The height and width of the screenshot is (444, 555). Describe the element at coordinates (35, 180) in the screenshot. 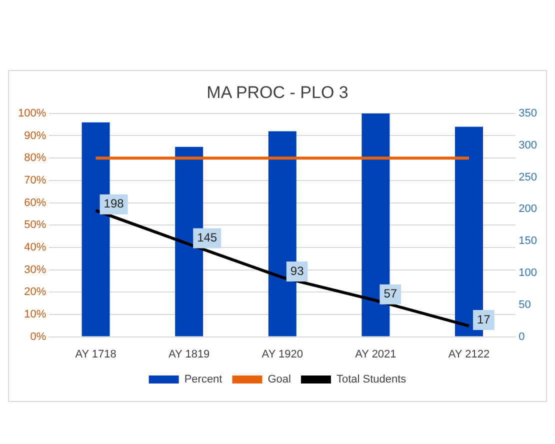

I see `y-tick-label: 70%` at that location.